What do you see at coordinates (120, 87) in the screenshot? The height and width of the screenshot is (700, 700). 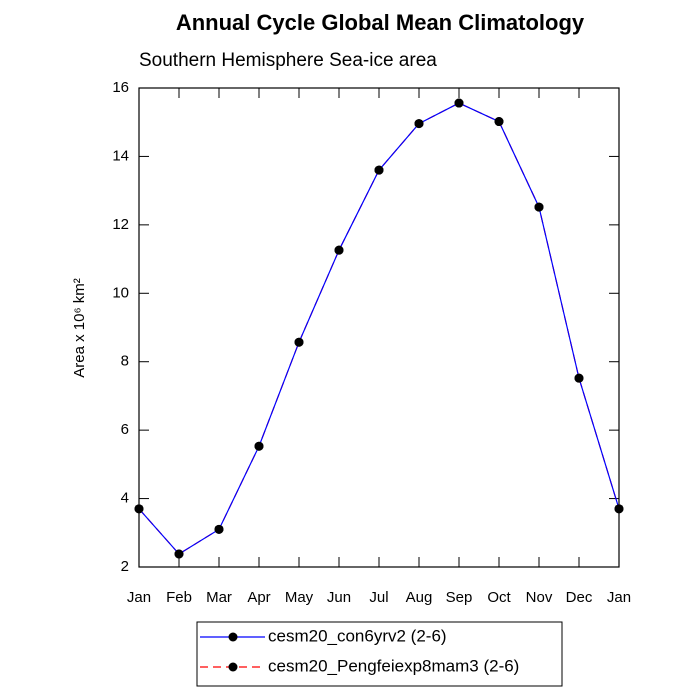 I see `y-tick-label: 16` at bounding box center [120, 87].